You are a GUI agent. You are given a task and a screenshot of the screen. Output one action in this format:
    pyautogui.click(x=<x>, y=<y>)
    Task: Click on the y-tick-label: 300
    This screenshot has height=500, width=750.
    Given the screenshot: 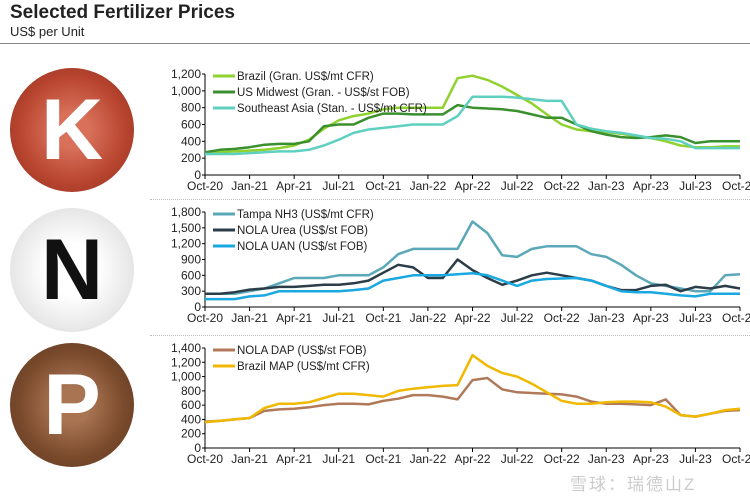 What is the action you would take?
    pyautogui.click(x=191, y=291)
    